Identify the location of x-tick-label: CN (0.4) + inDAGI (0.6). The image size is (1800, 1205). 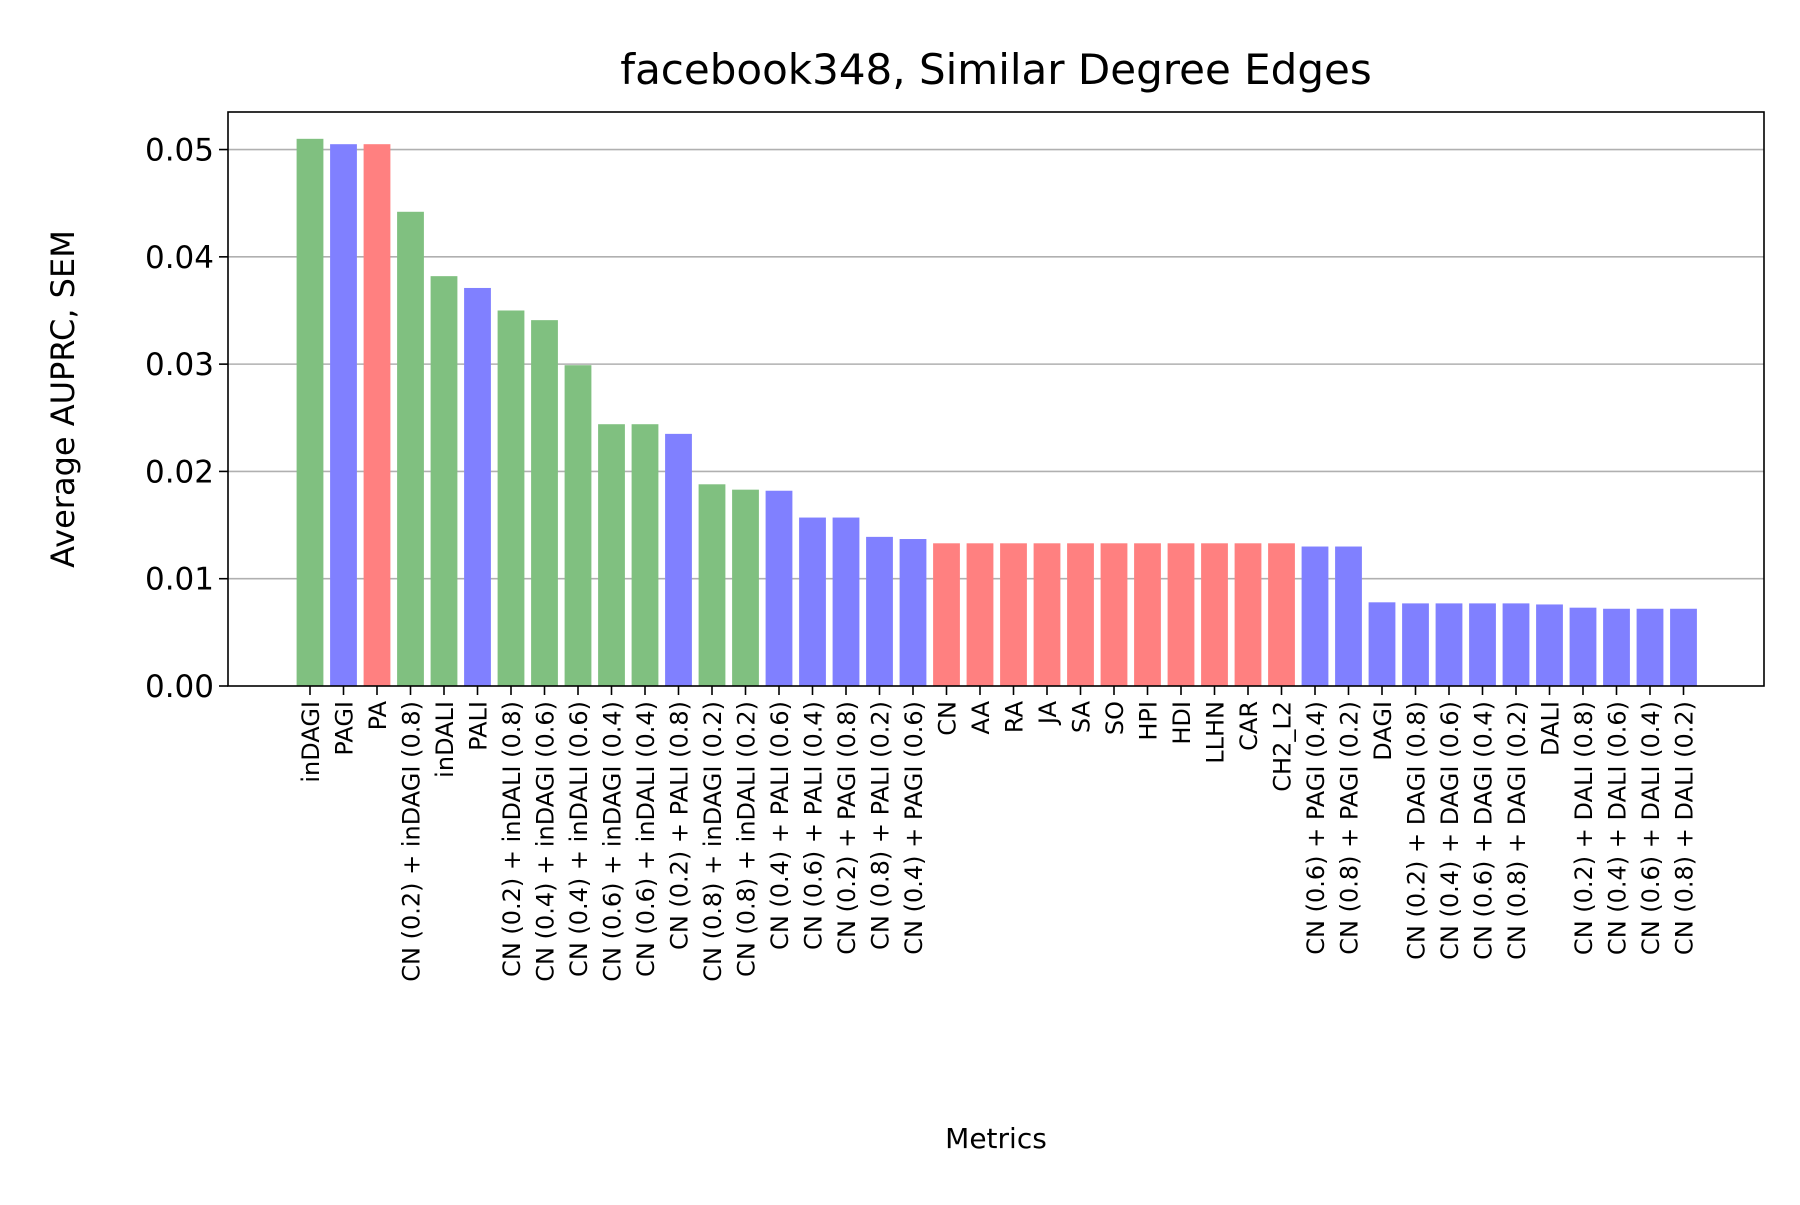
(546, 841).